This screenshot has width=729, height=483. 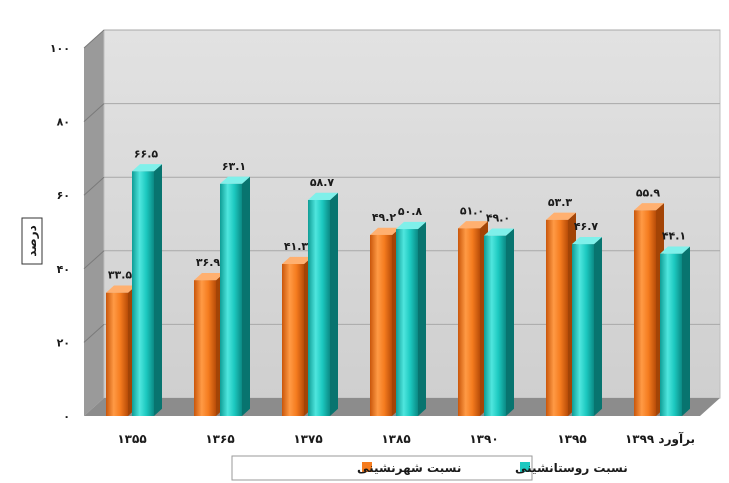 I want to click on y-tick-label: ۶۰, so click(x=63, y=195).